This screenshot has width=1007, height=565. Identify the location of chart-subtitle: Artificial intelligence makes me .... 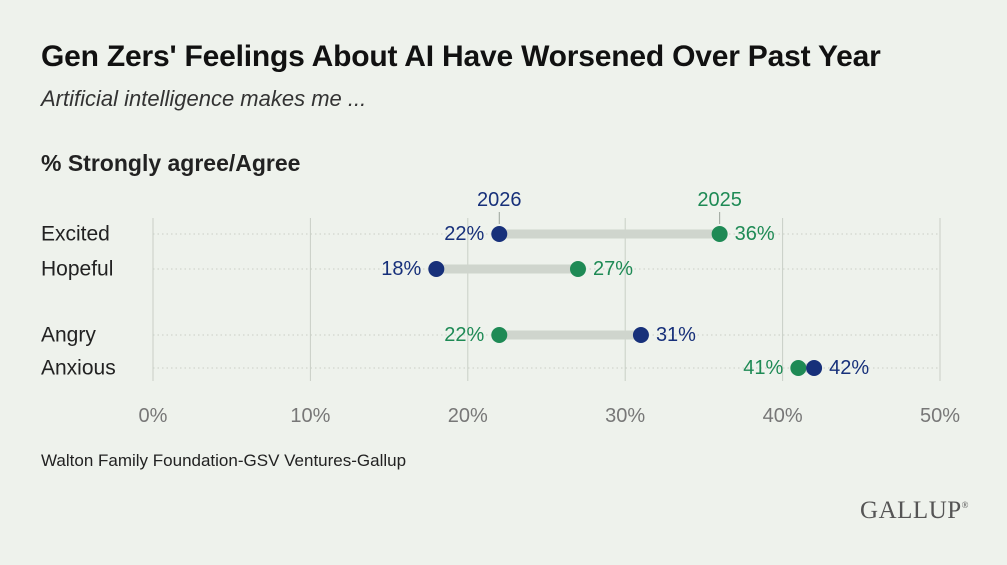
(204, 98).